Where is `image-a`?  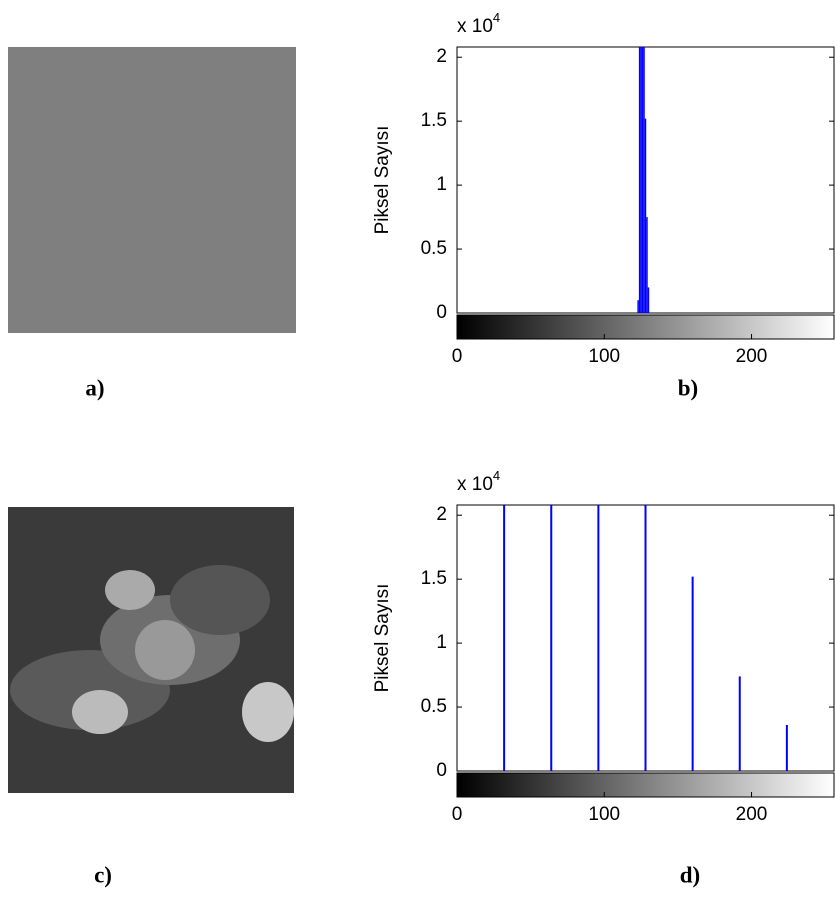
image-a is located at coordinates (152, 190).